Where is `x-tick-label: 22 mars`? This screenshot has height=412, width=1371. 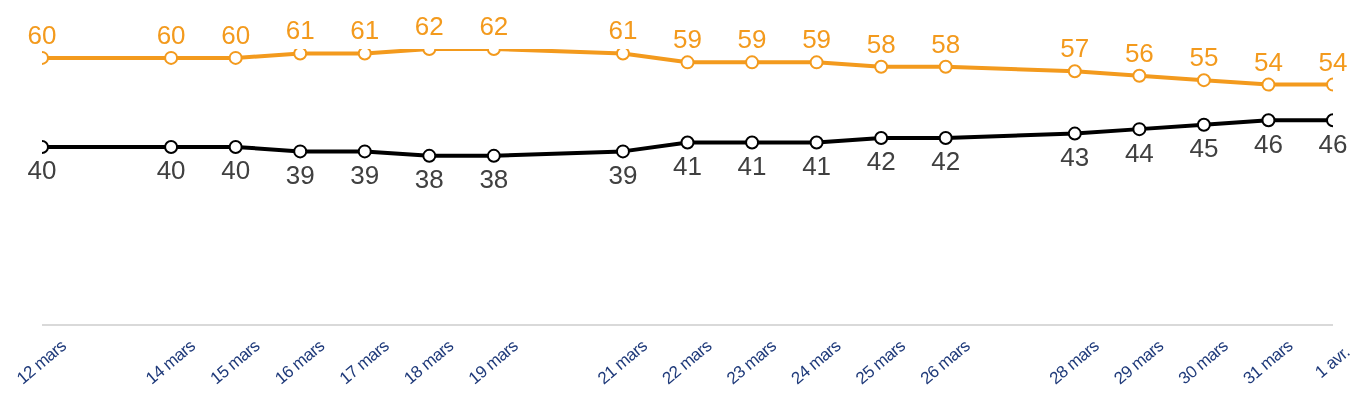
x-tick-label: 22 mars is located at coordinates (687, 362).